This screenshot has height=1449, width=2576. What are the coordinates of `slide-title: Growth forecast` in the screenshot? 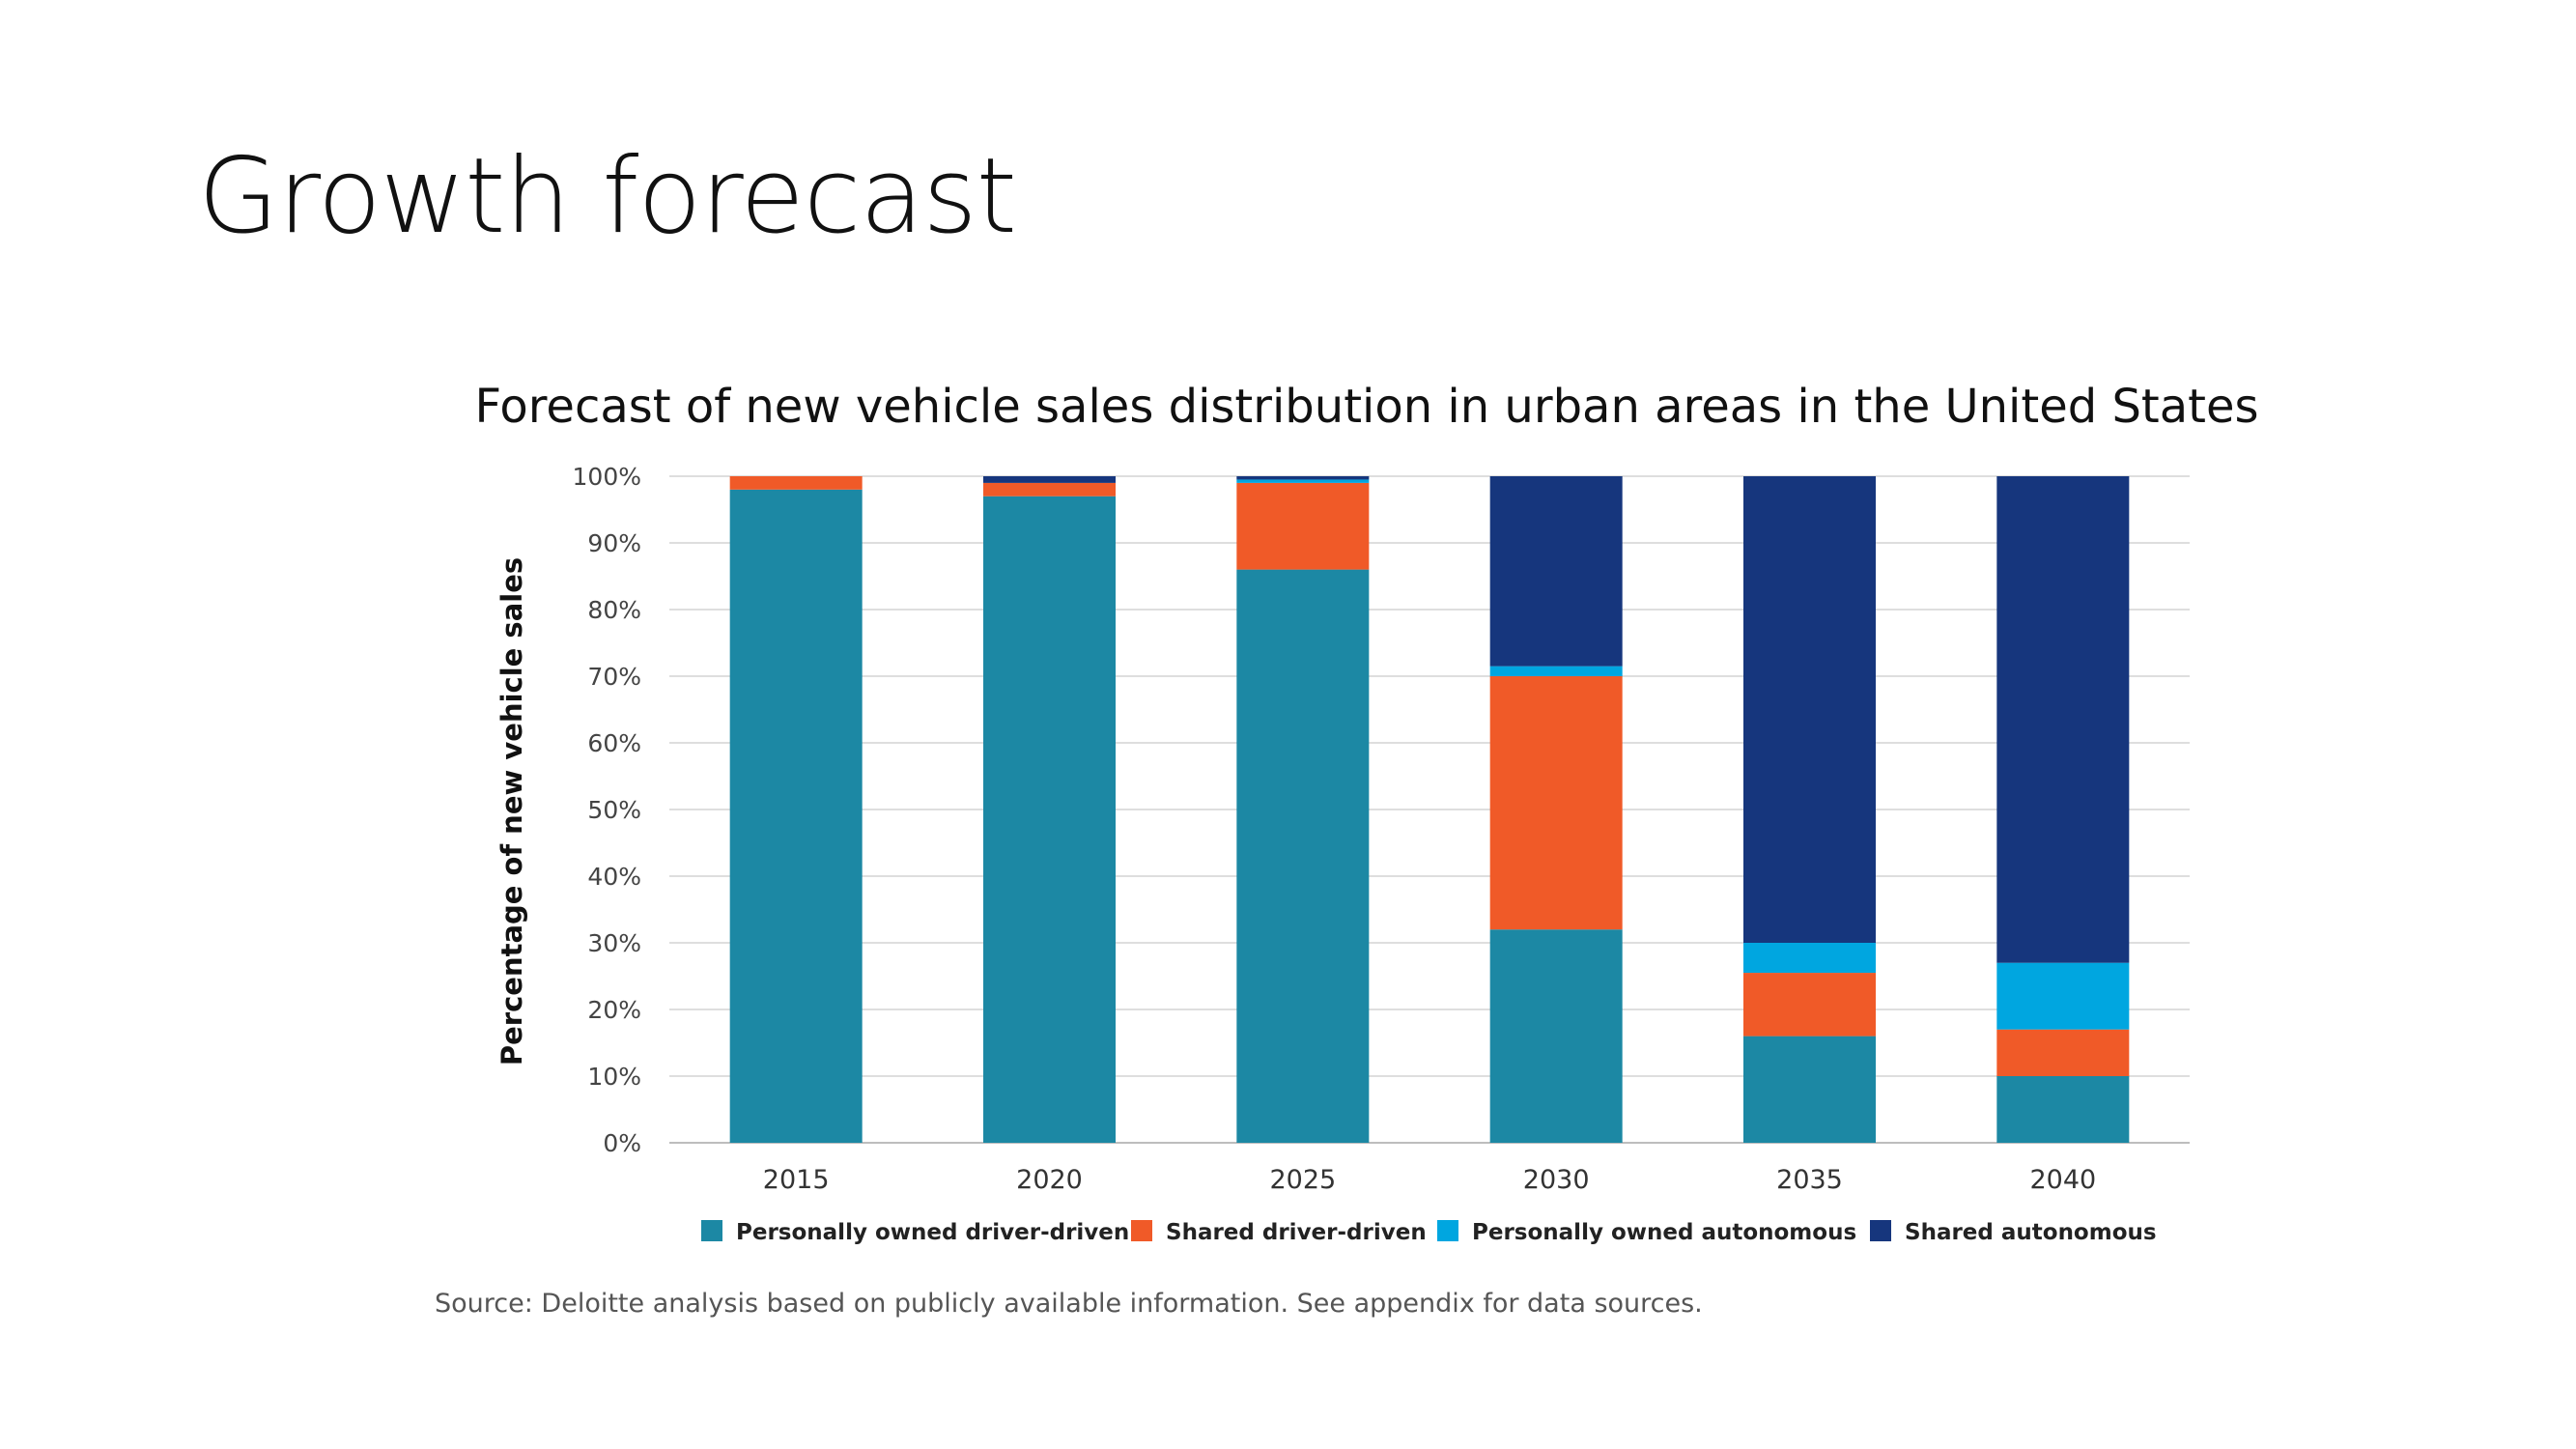 It's located at (607, 196).